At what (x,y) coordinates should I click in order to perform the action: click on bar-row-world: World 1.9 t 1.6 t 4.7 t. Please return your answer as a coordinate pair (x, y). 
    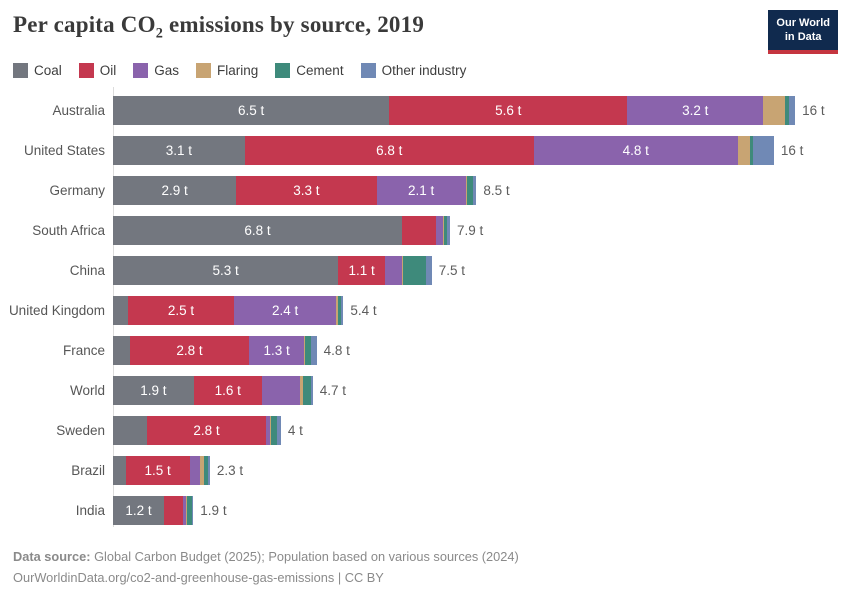
    Looking at the image, I should click on (412, 390).